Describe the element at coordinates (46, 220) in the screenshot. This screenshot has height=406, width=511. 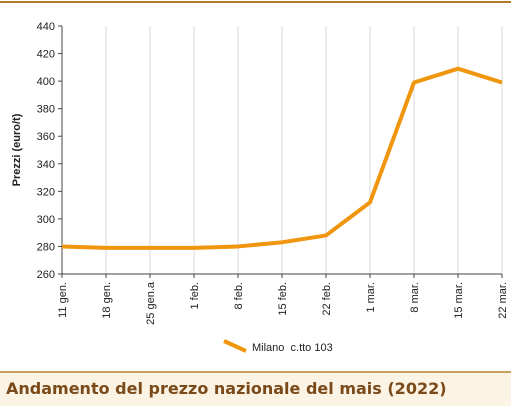
I see `y-tick-label: 300` at that location.